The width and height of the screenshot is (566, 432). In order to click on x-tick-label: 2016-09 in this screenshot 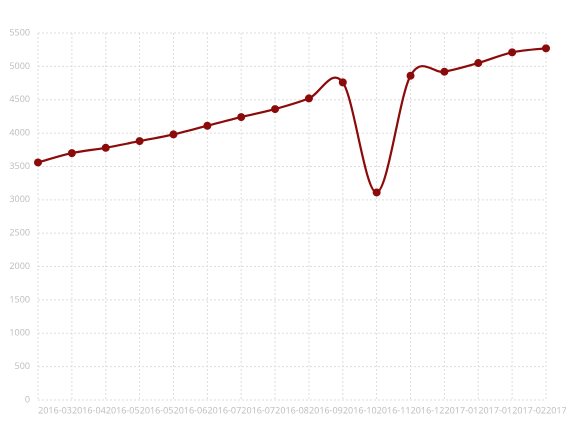, I will do `click(326, 409)`.